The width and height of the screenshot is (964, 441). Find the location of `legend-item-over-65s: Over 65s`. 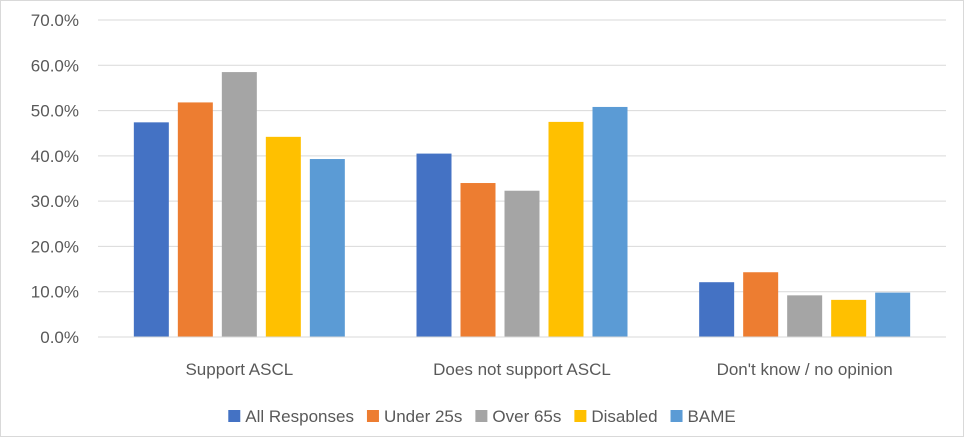

legend-item-over-65s: Over 65s is located at coordinates (518, 416).